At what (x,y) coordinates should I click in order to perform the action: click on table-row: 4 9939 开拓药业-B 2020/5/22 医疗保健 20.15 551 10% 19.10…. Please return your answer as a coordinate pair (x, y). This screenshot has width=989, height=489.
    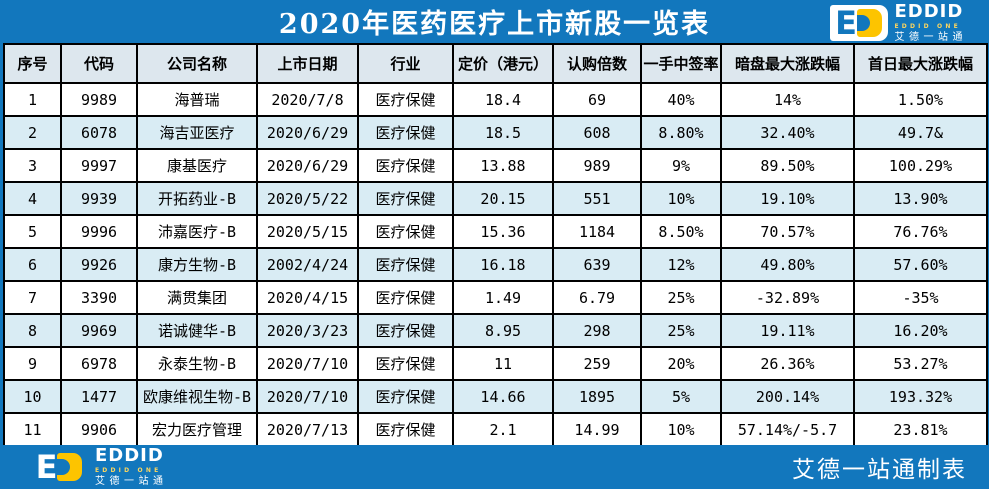
    Looking at the image, I should click on (495, 198).